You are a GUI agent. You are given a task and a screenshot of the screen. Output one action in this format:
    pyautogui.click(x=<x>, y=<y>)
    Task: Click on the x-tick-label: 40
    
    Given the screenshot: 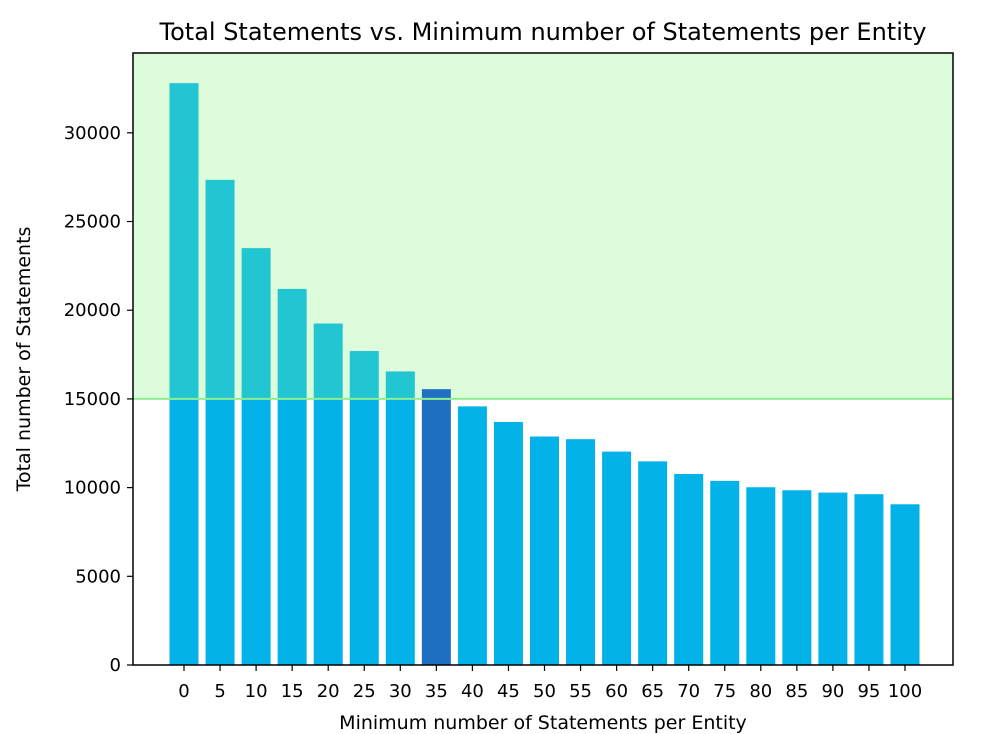 What is the action you would take?
    pyautogui.click(x=472, y=691)
    